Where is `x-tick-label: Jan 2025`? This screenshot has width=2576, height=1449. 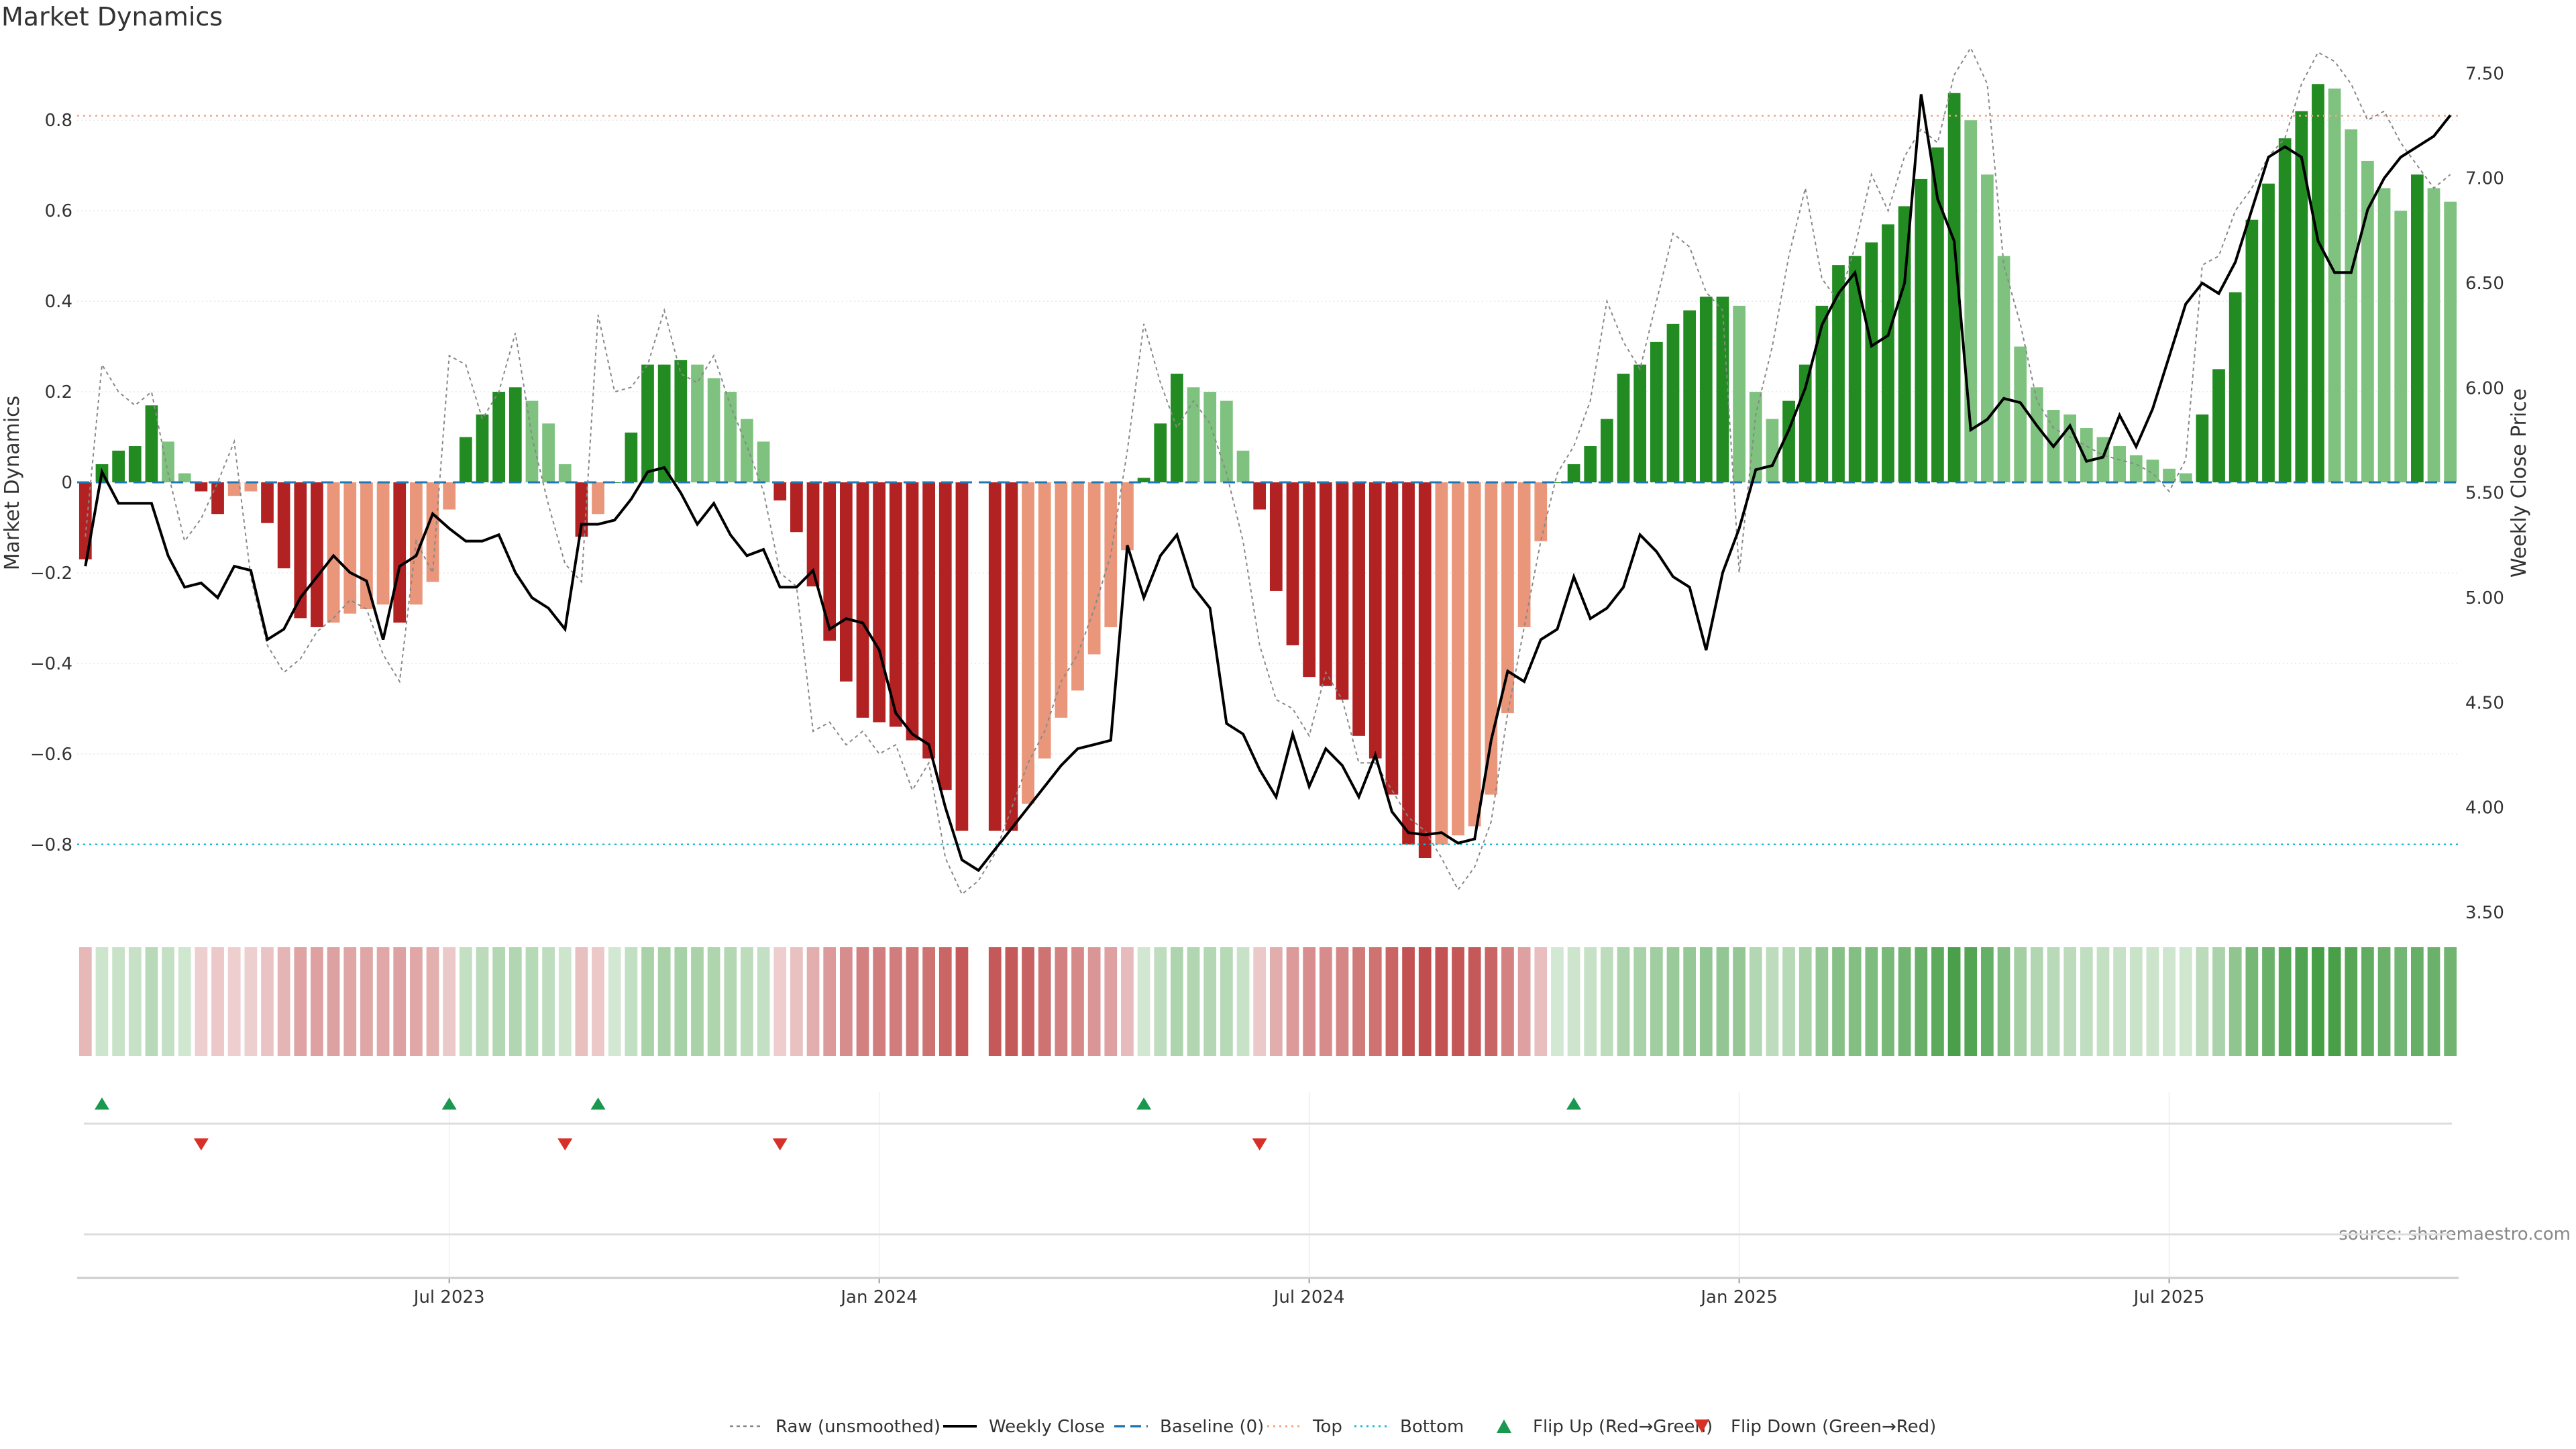 x-tick-label: Jan 2025 is located at coordinates (1738, 1297).